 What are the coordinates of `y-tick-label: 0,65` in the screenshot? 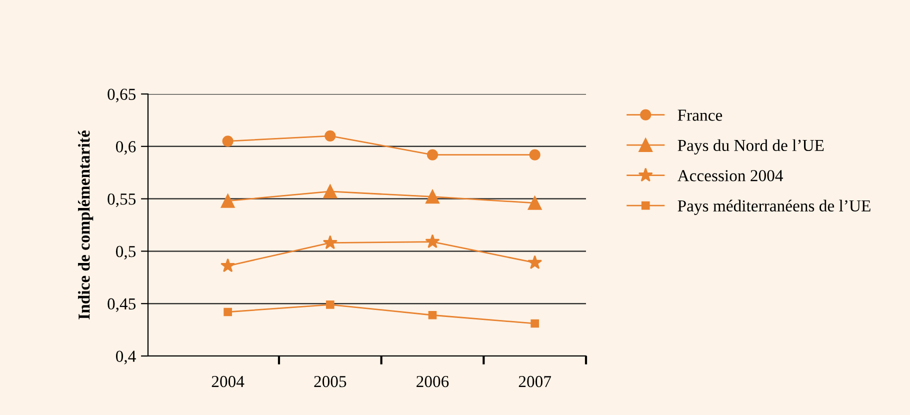 It's located at (122, 95).